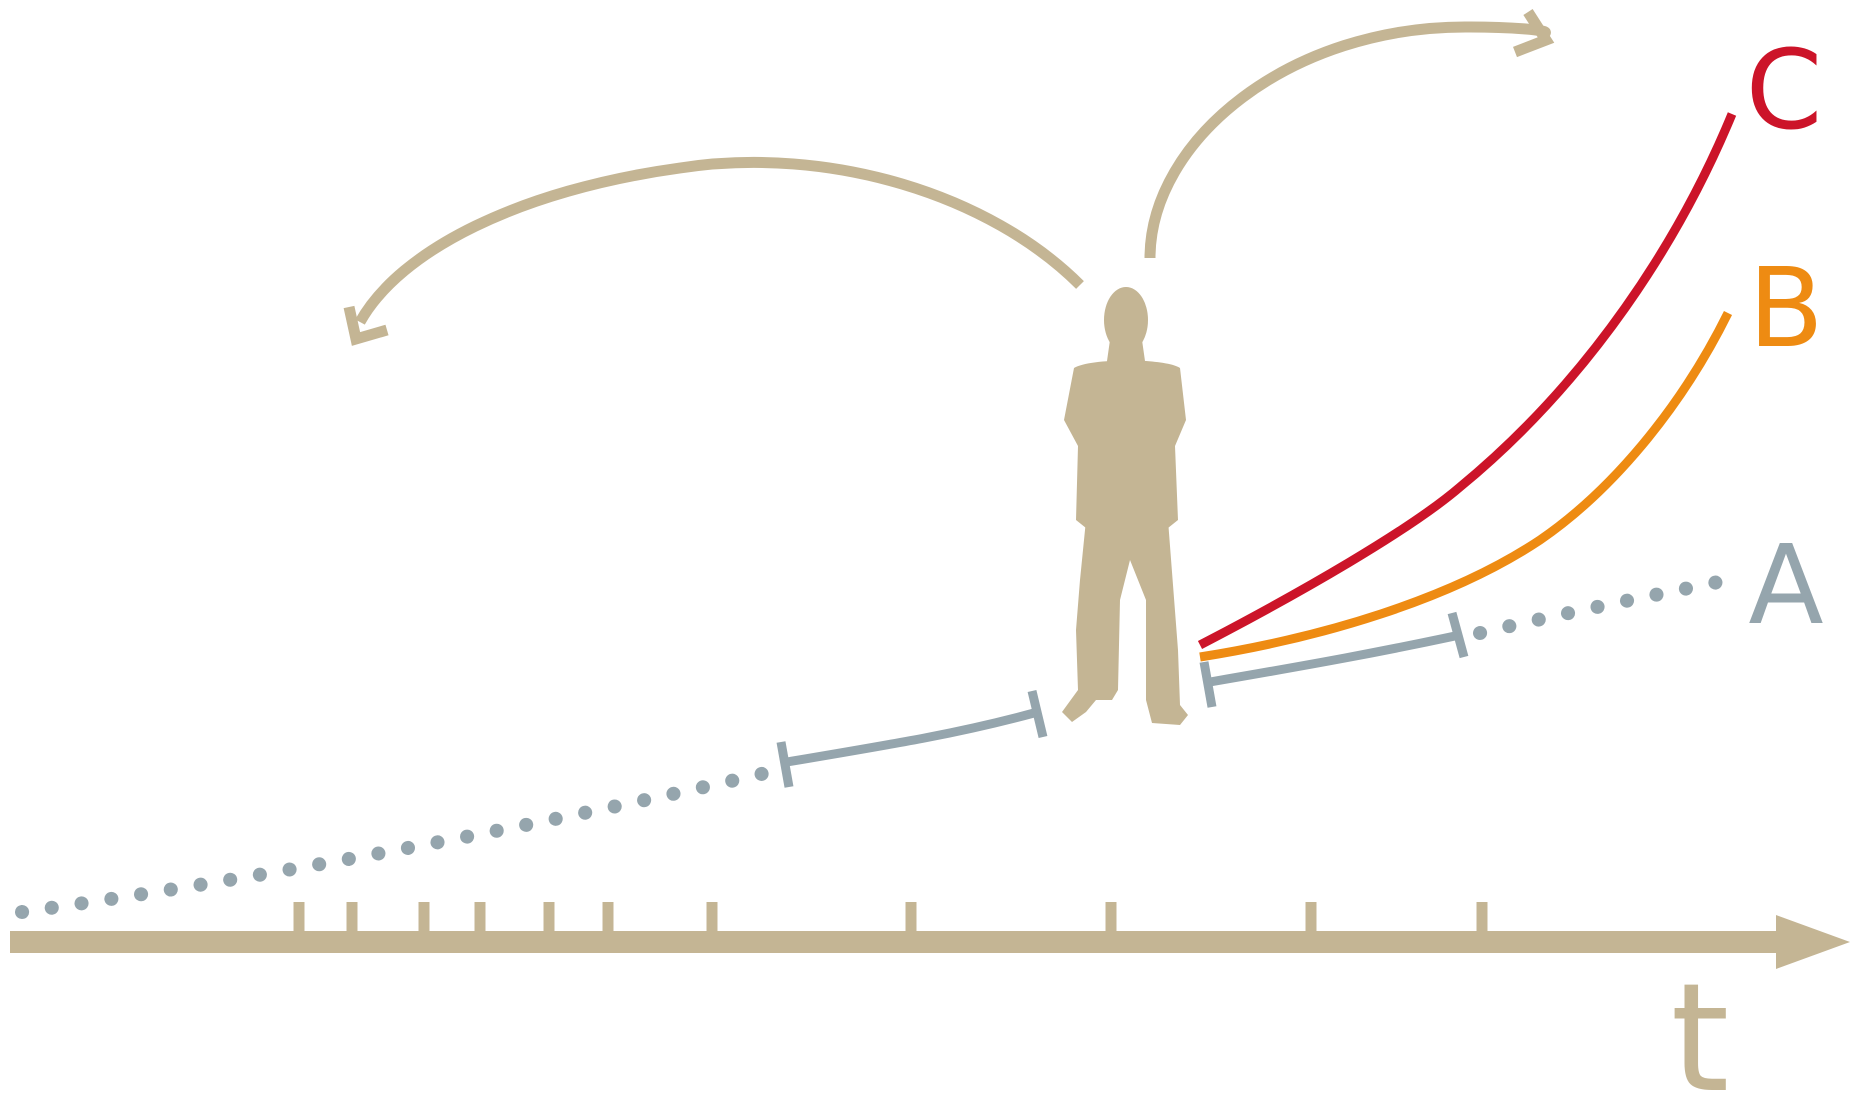 The image size is (1854, 1094). I want to click on curved-arrow-back-icon, so click(713, 251).